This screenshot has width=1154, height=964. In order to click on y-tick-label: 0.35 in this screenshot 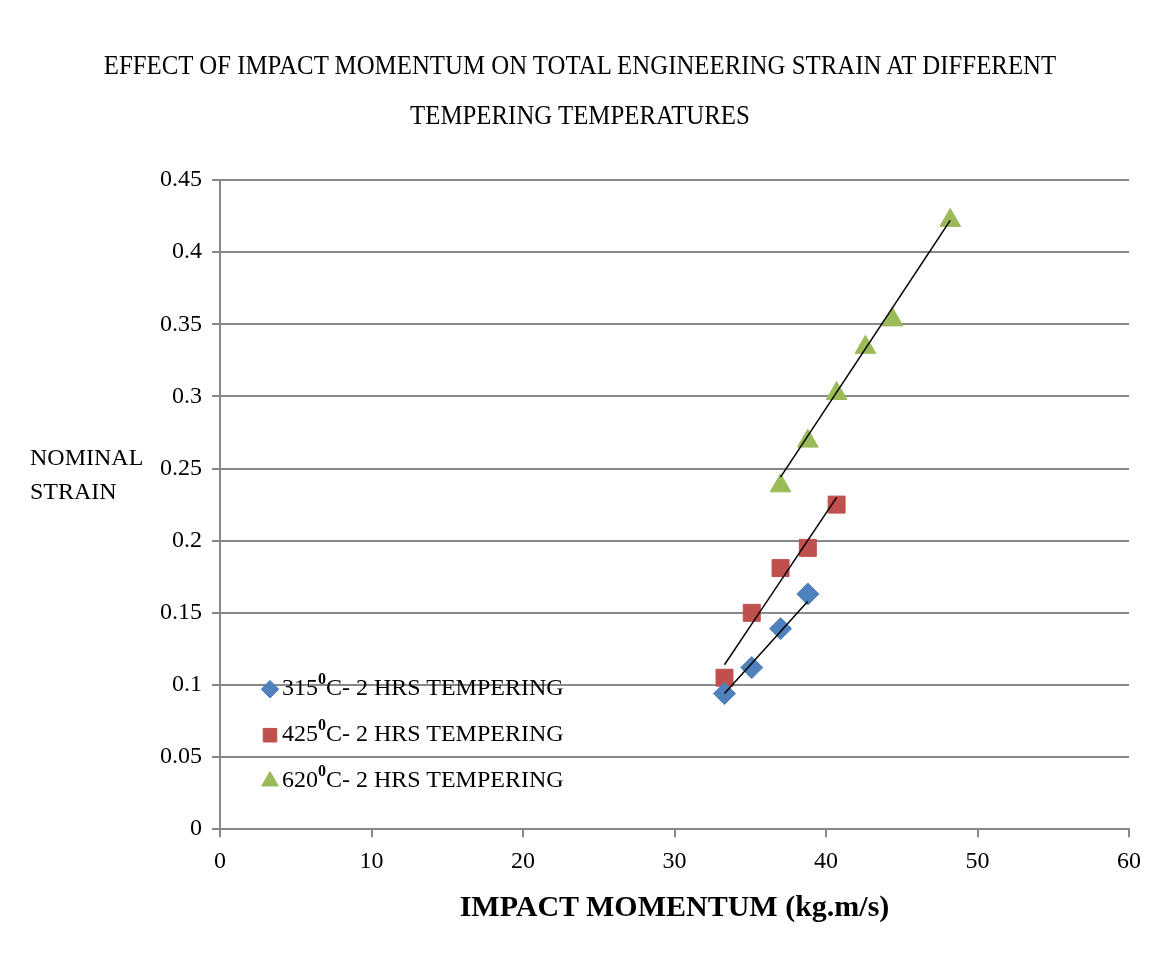, I will do `click(181, 322)`.